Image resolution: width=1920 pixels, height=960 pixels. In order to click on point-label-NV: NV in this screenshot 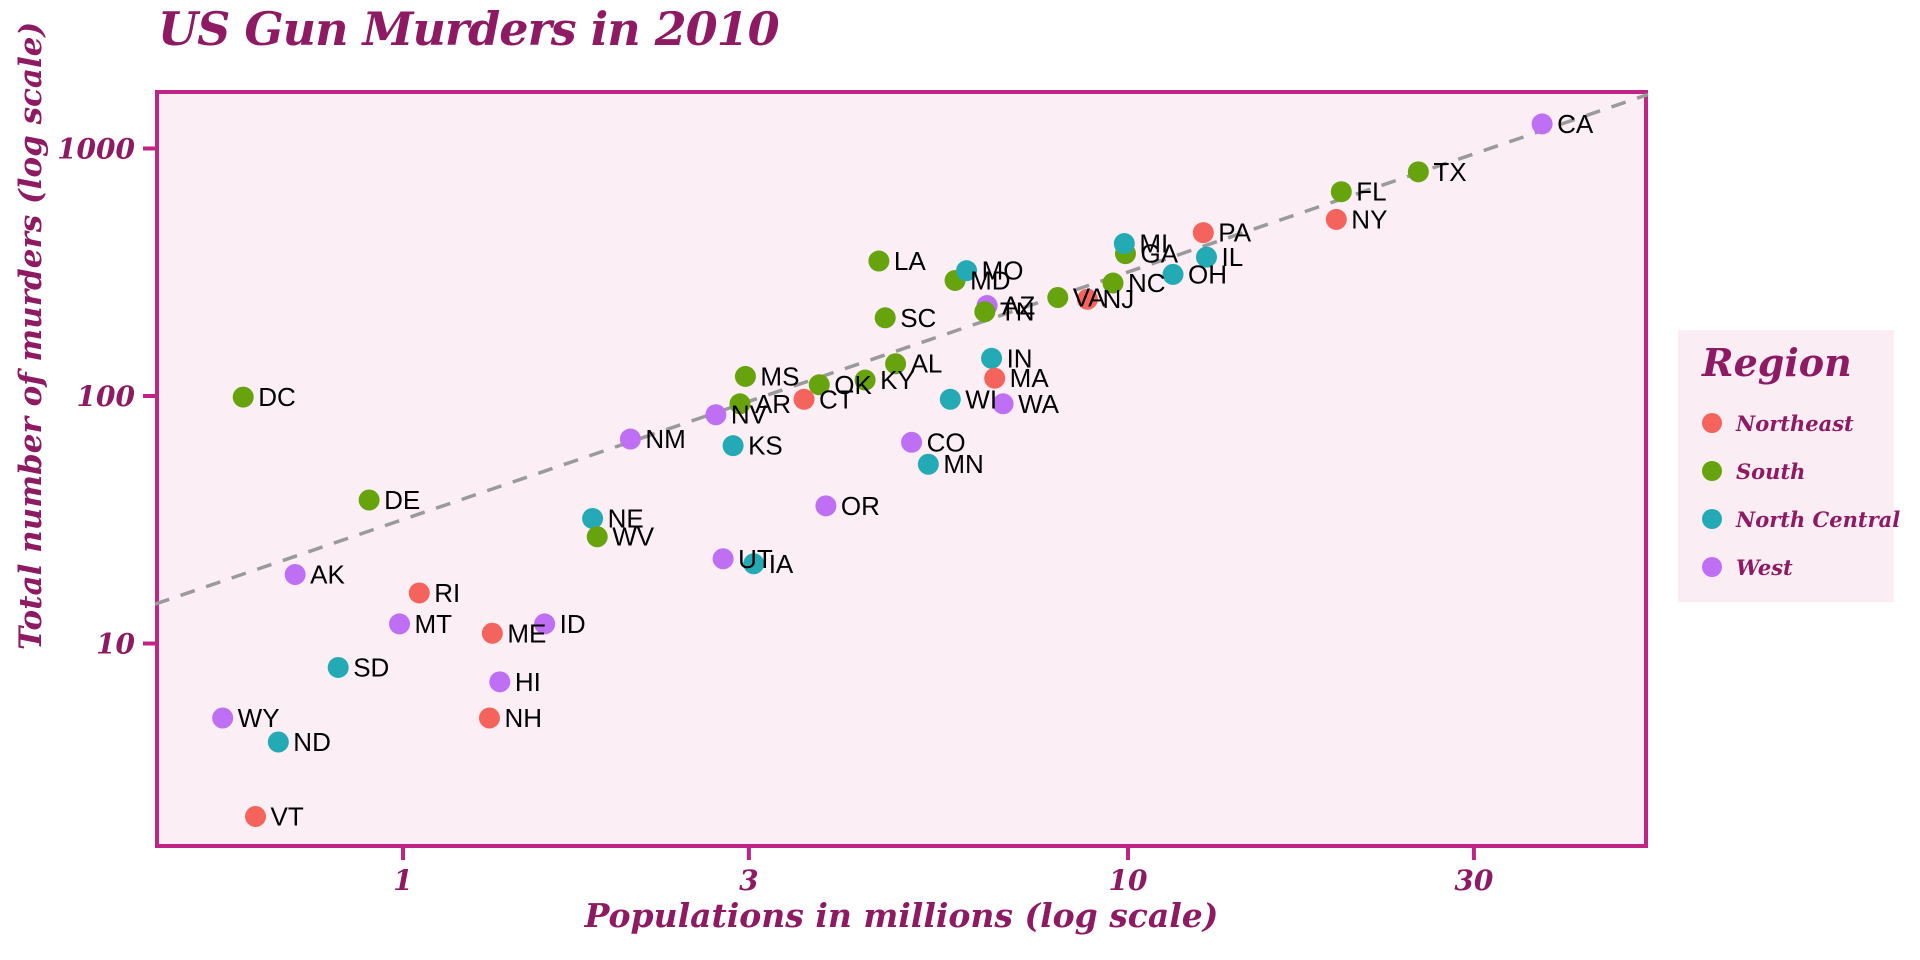, I will do `click(749, 415)`.